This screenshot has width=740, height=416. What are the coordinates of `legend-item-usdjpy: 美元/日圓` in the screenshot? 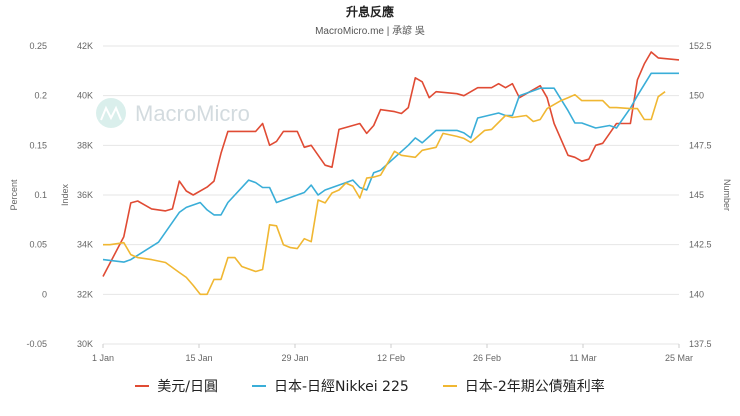 It's located at (176, 386).